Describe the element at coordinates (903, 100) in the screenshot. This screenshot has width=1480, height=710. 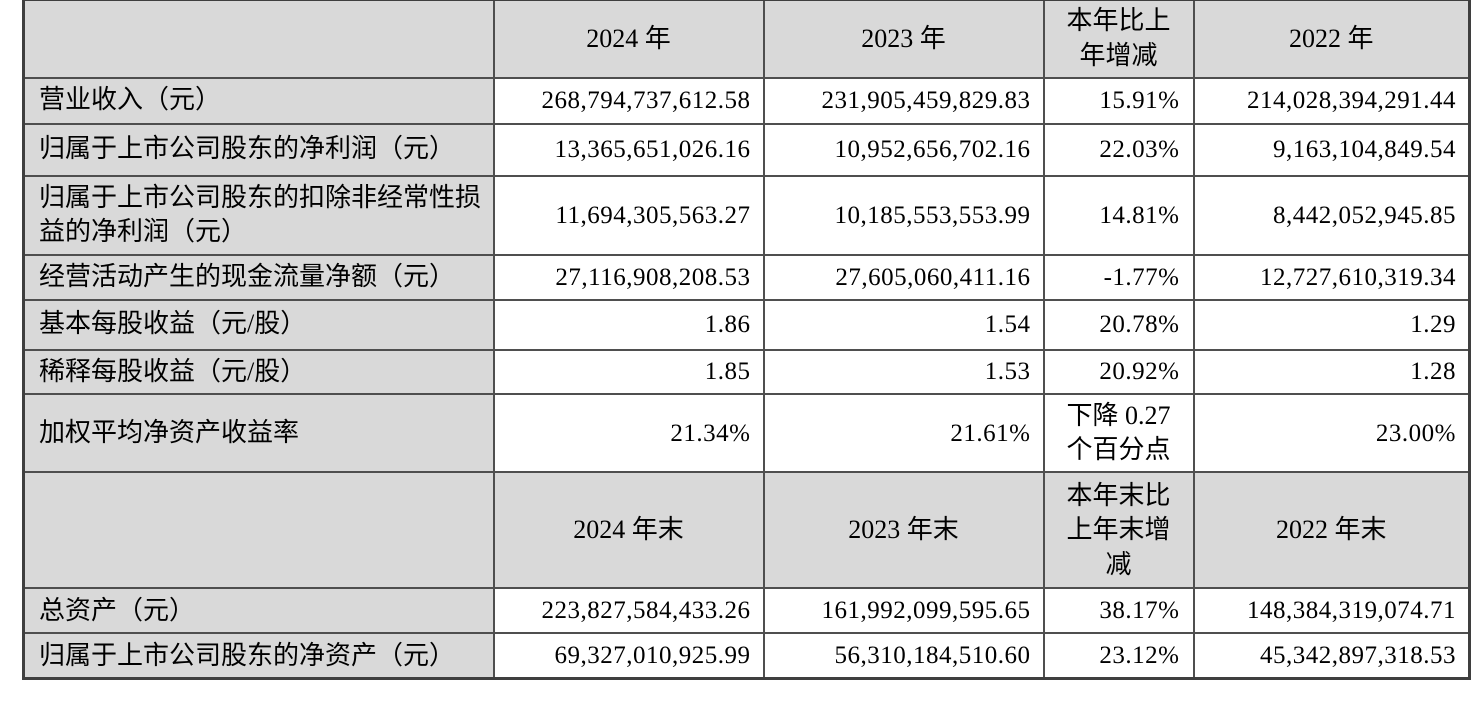
I see `value-2023: 231,905,459,829.83` at that location.